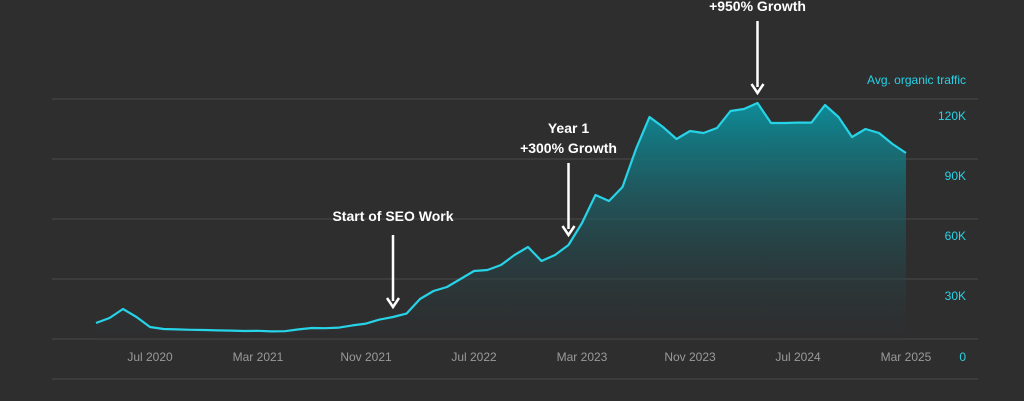  What do you see at coordinates (392, 216) in the screenshot?
I see `annotation-title: Start of SEO Work` at bounding box center [392, 216].